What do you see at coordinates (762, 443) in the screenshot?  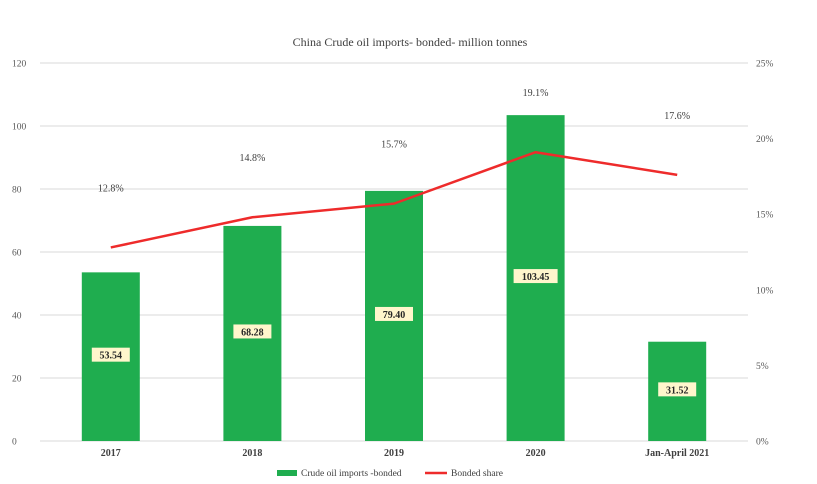 I see `y-right-tick-label: 0%` at bounding box center [762, 443].